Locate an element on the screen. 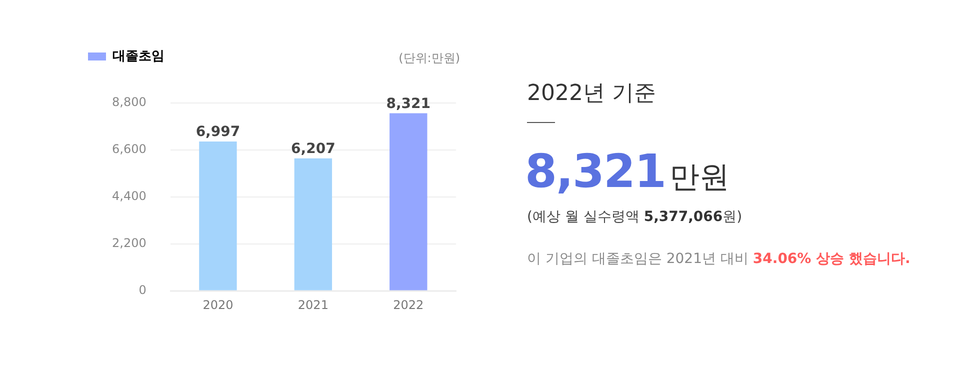 The height and width of the screenshot is (369, 956). text: 이 기업의 대졸초임은 2021년 대비 is located at coordinates (637, 259).